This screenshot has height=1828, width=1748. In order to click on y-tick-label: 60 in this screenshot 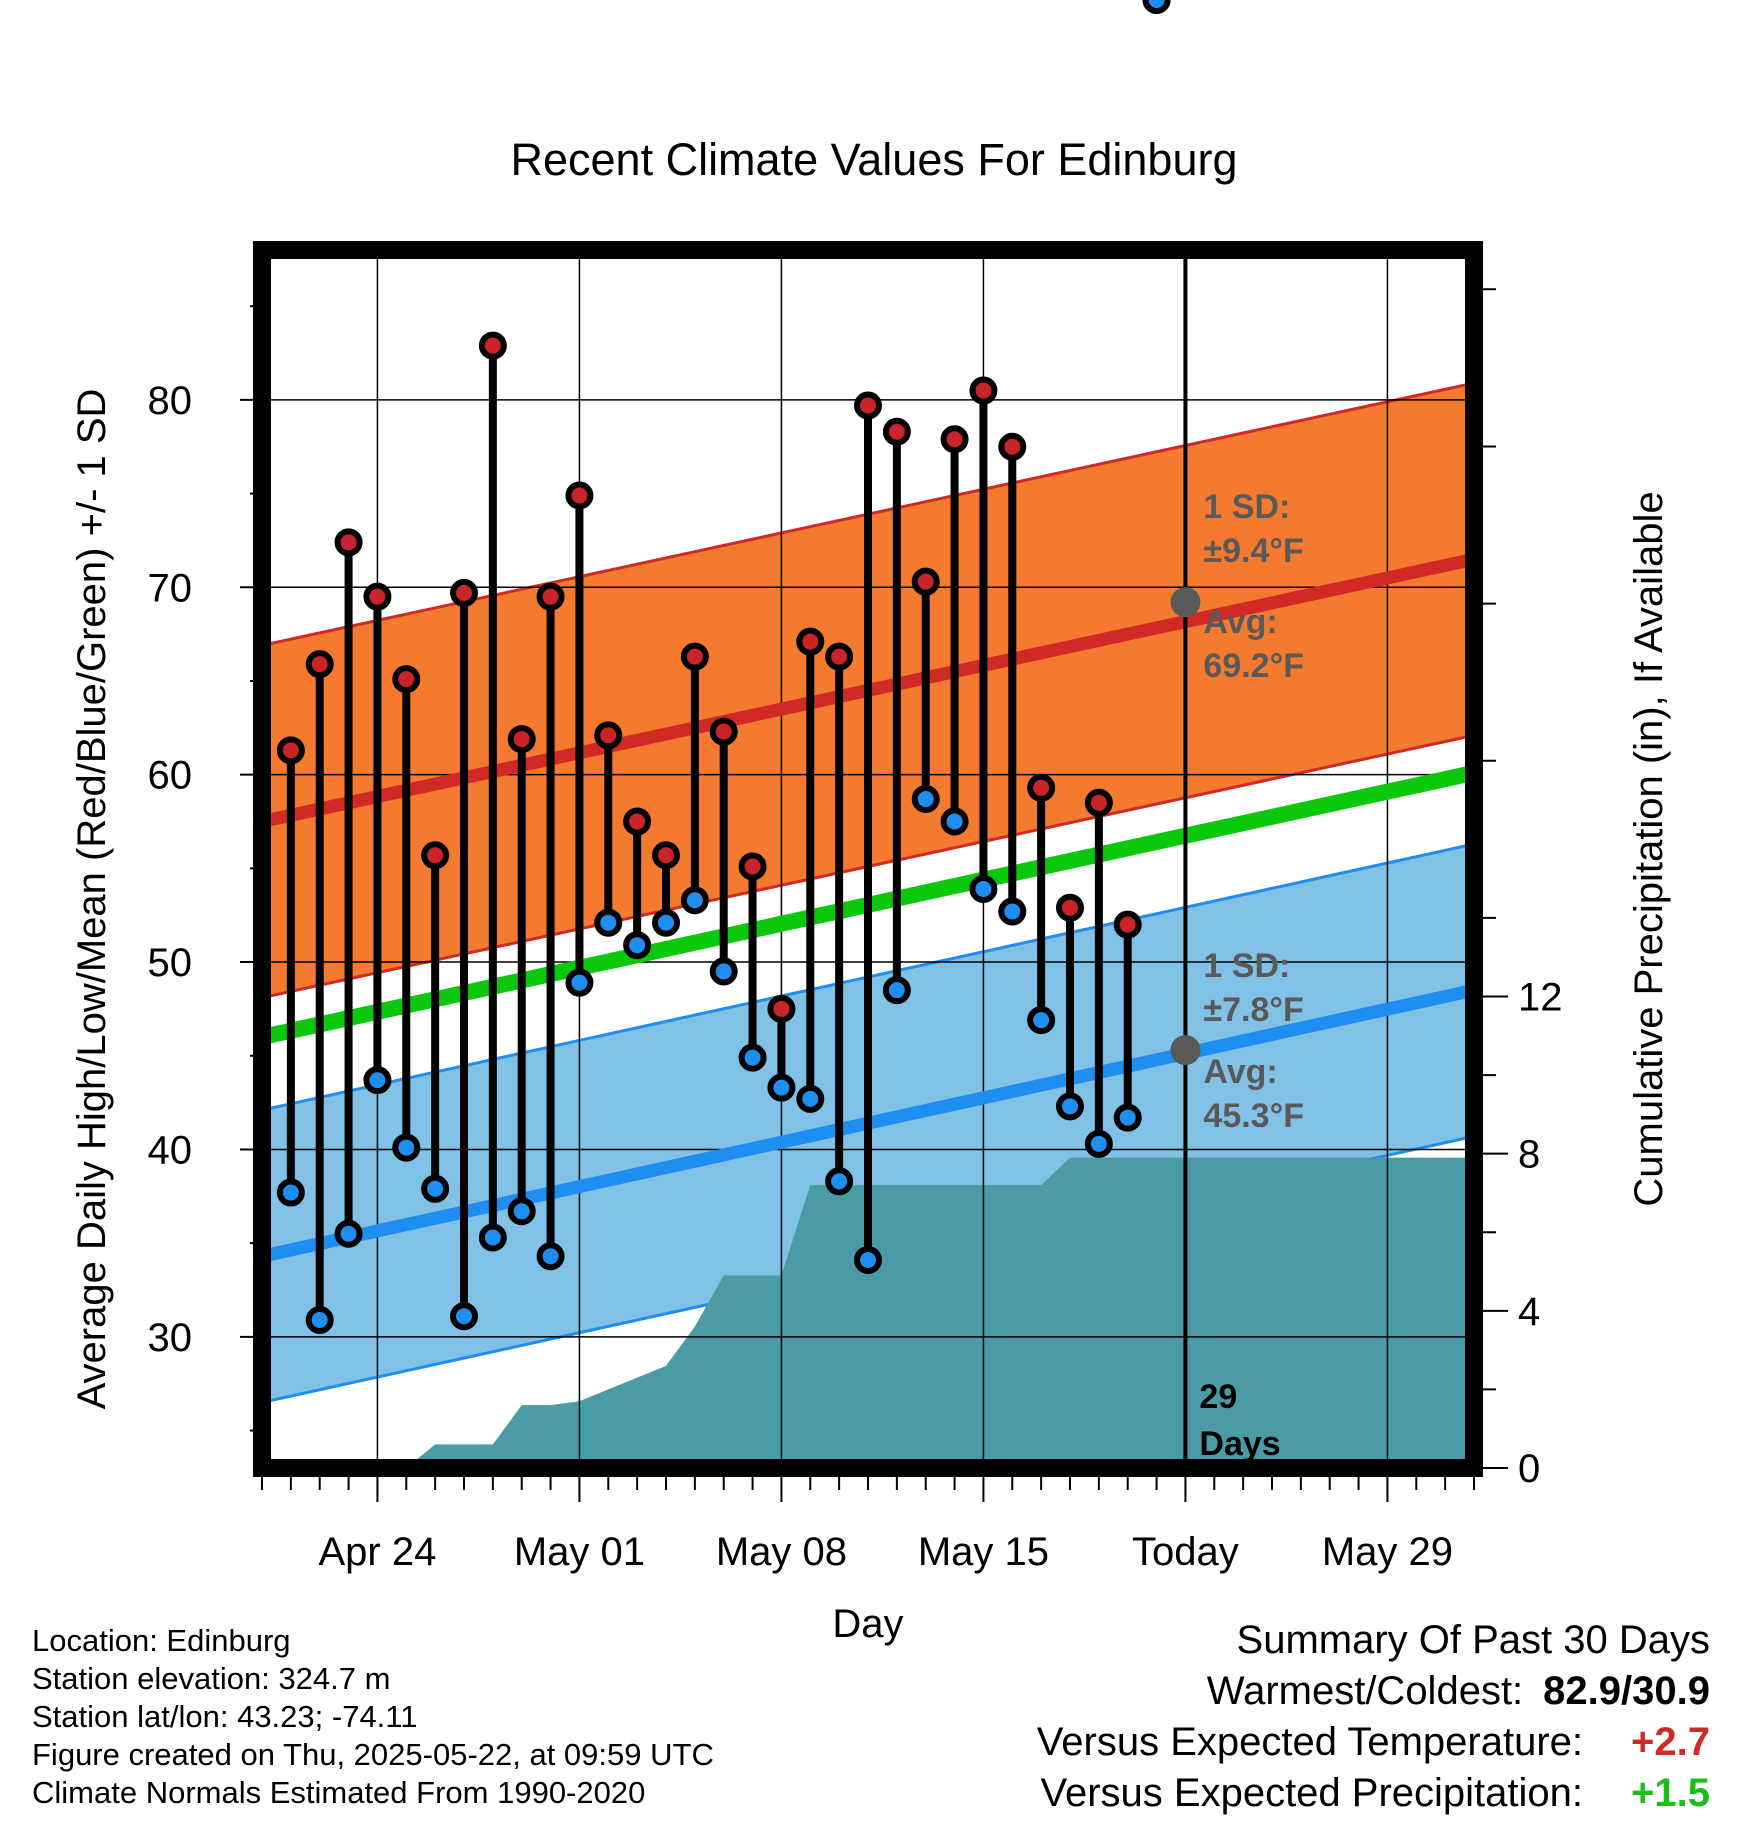, I will do `click(170, 776)`.